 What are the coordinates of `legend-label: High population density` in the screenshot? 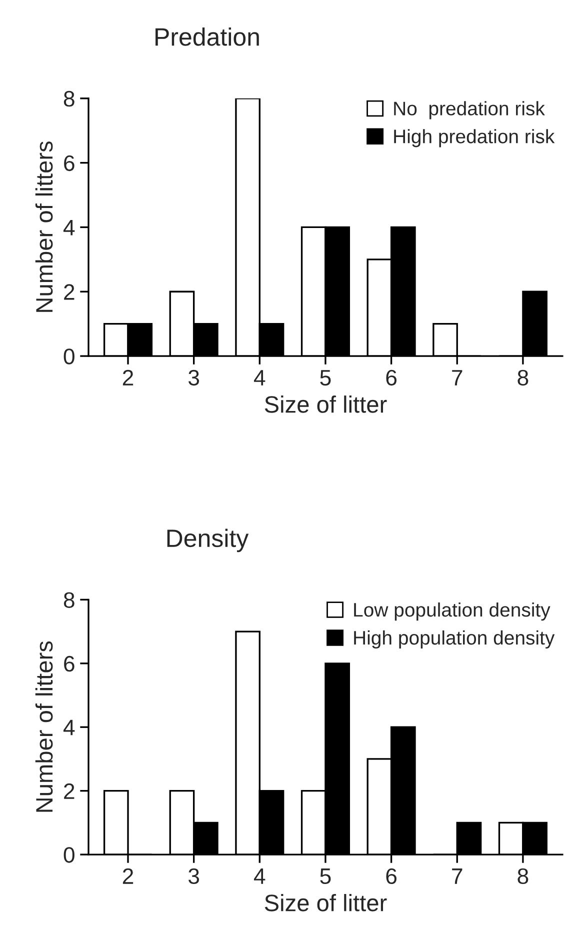 It's located at (454, 639).